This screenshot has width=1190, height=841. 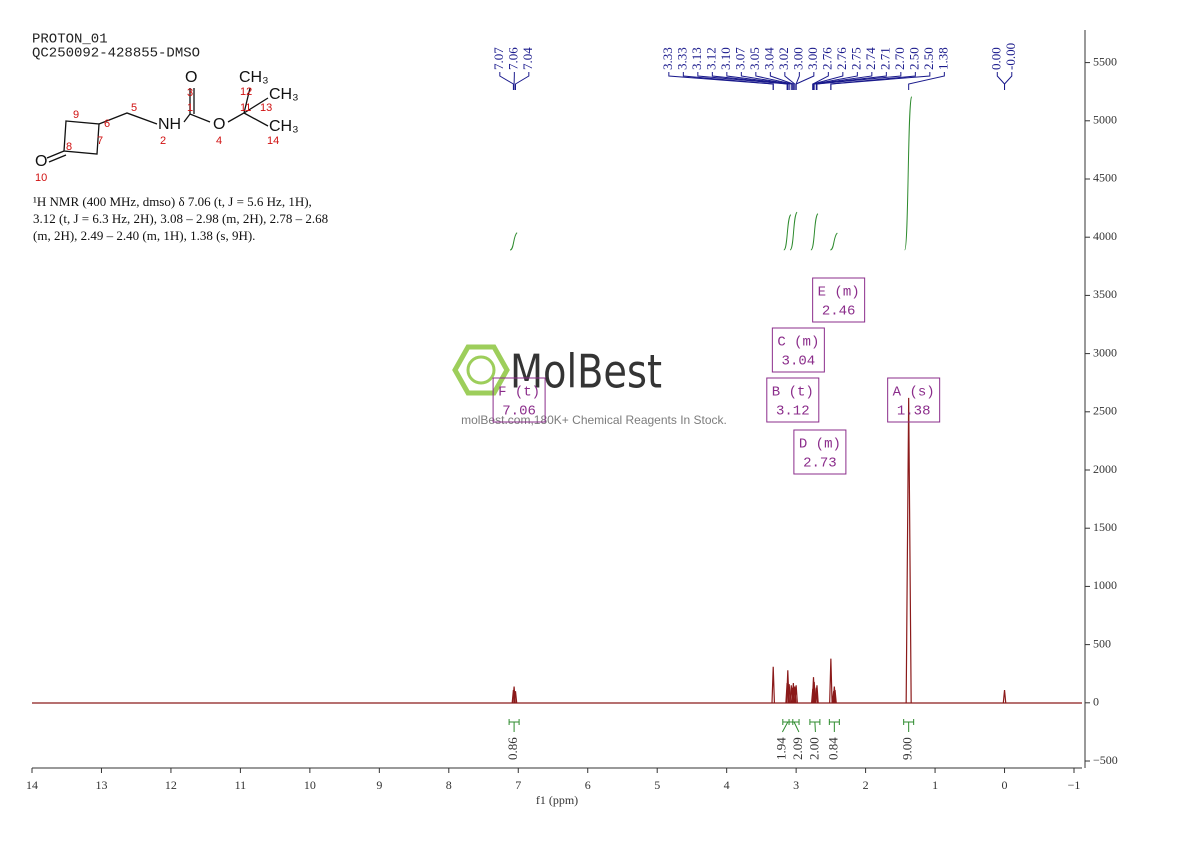 I want to click on peak-label: 0.00, so click(x=995, y=58).